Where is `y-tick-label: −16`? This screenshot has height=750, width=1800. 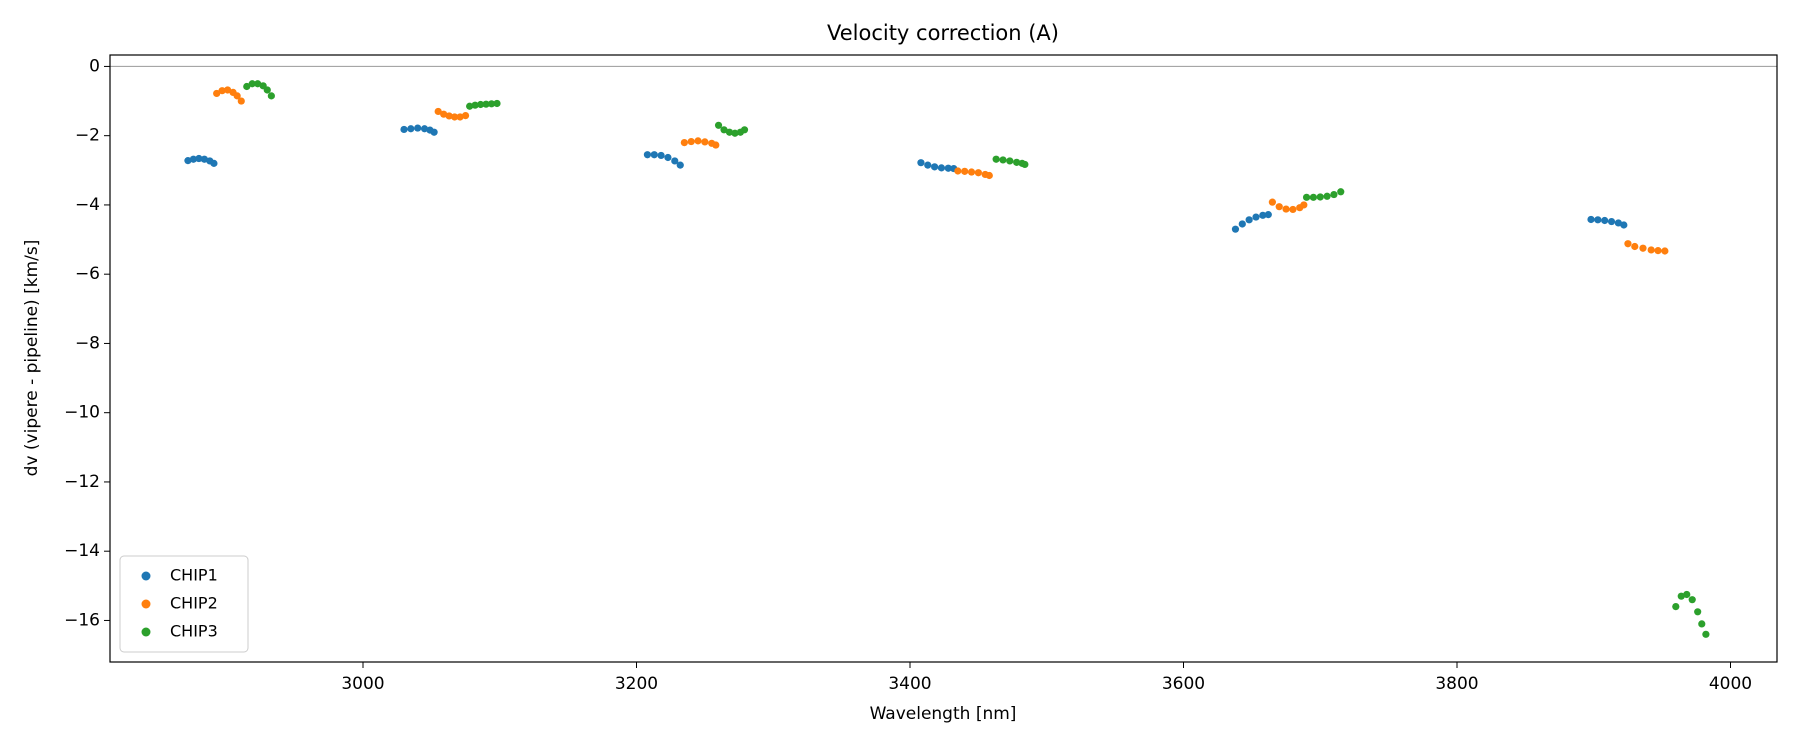 y-tick-label: −16 is located at coordinates (82, 620).